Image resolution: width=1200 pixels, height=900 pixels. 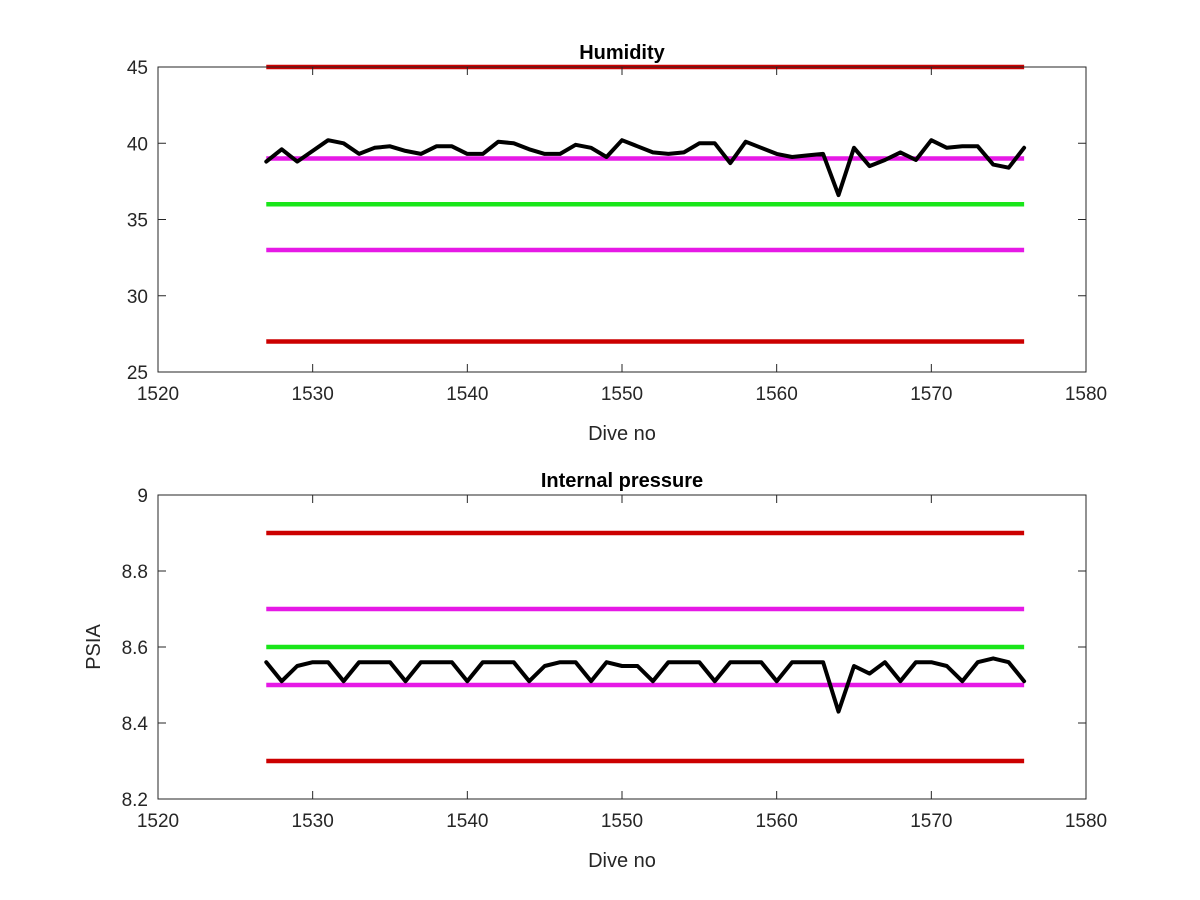 What do you see at coordinates (135, 800) in the screenshot?
I see `y-tick-label: 8.2` at bounding box center [135, 800].